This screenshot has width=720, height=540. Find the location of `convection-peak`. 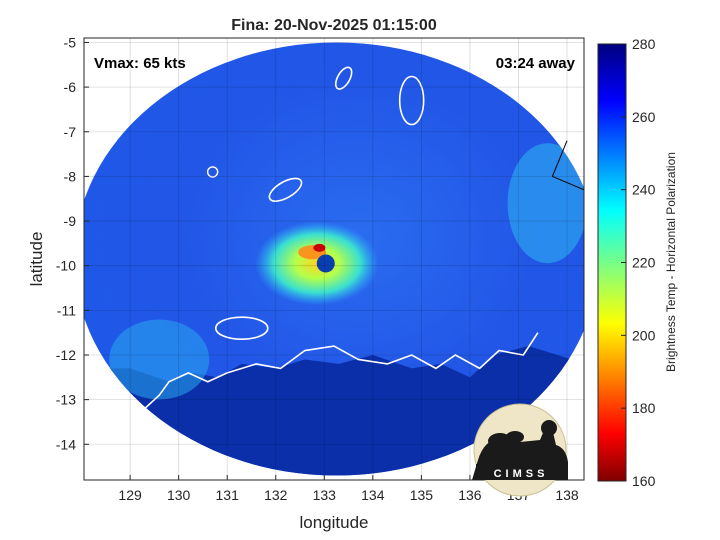

convection-peak is located at coordinates (319, 247).